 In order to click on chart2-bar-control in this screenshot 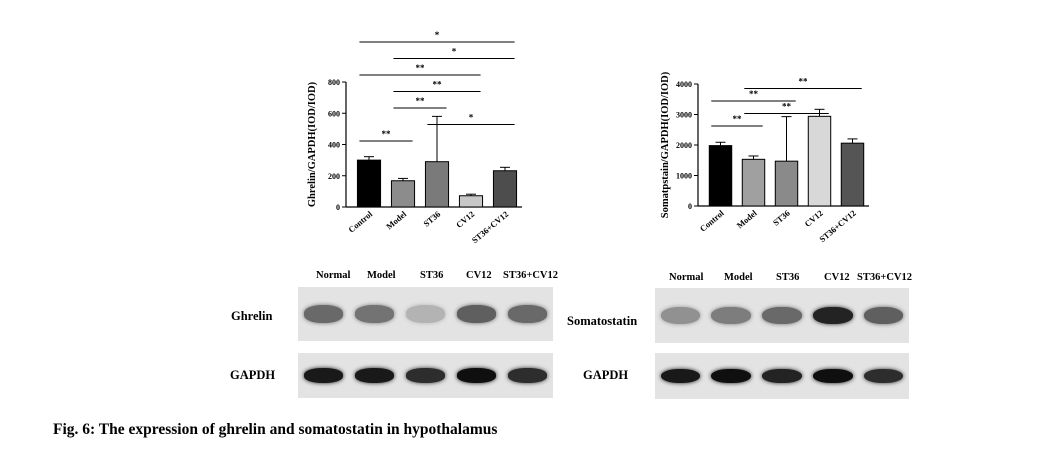, I will do `click(720, 176)`.